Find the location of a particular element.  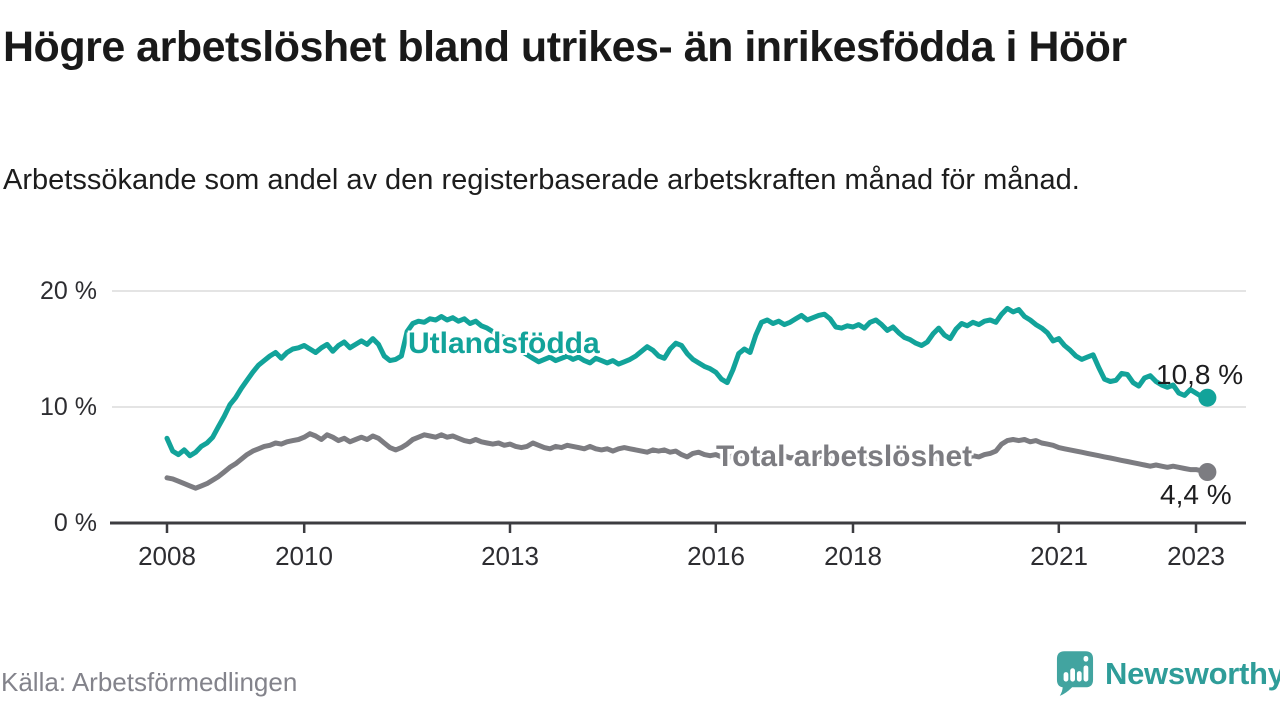

x-tick-label: 2021 is located at coordinates (1059, 556).